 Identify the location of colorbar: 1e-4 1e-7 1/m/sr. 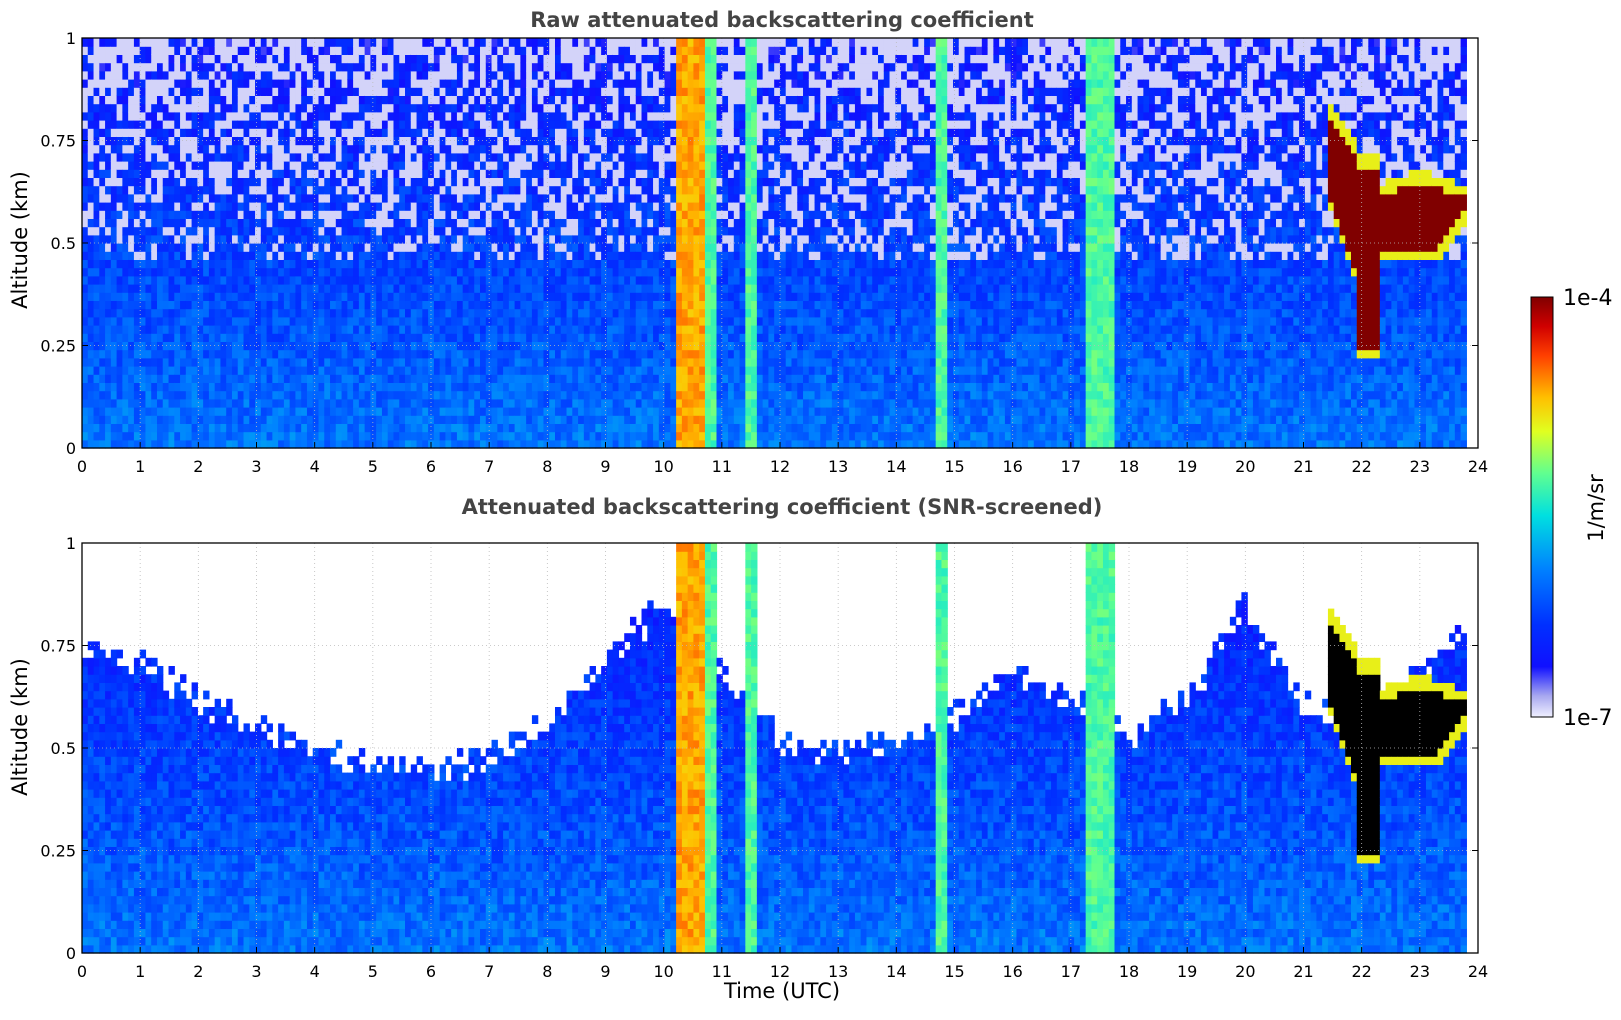
(1571, 508).